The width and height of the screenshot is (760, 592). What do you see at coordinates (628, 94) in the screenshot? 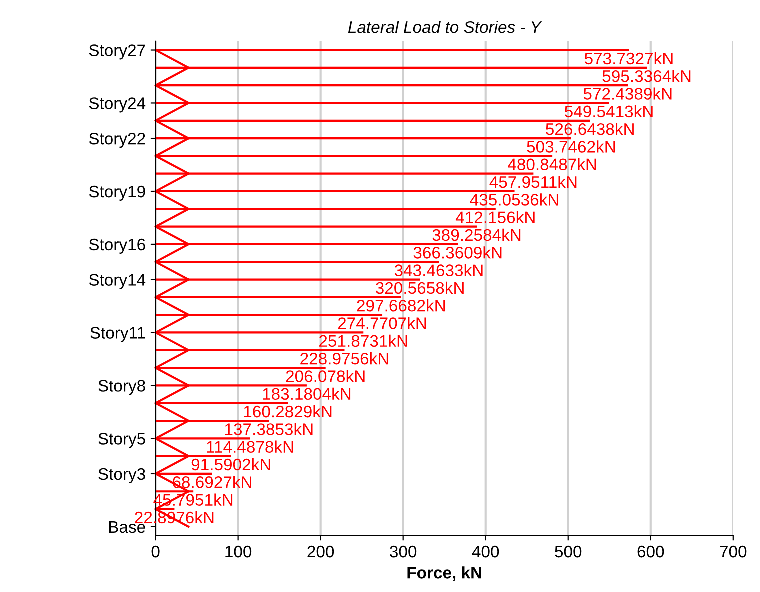
I see `data-label: 572.4389kN` at bounding box center [628, 94].